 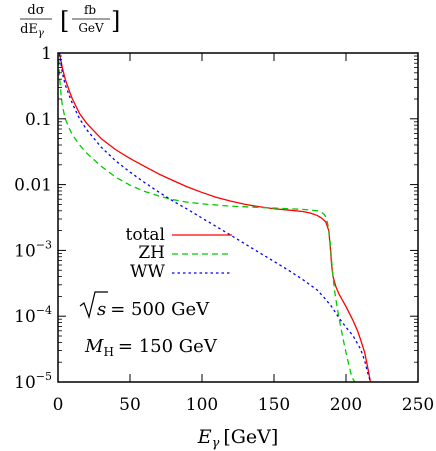 I want to click on y-label-unit-denominator: GeV, so click(x=91, y=28).